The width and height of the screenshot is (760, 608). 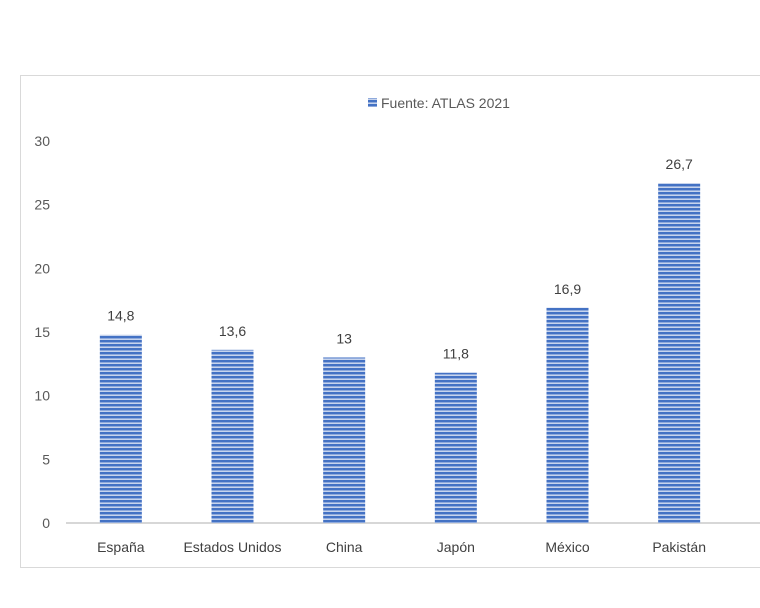 I want to click on y-tick-label: 15, so click(x=42, y=332).